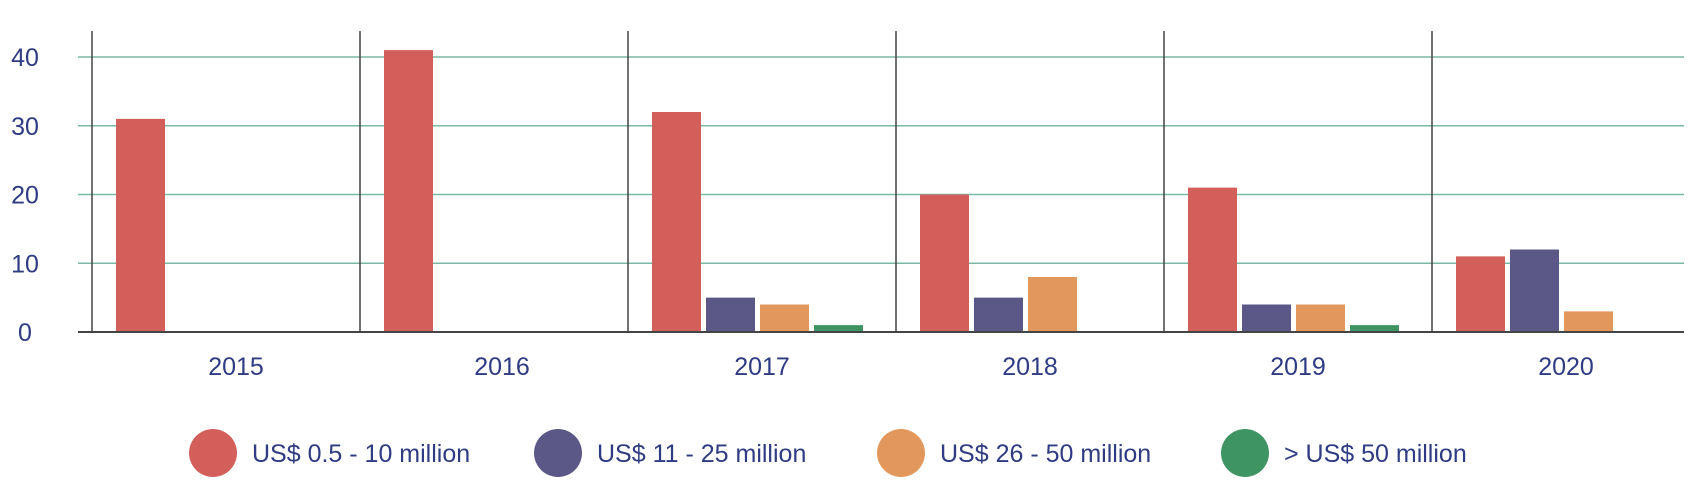 The height and width of the screenshot is (486, 1694). What do you see at coordinates (25, 333) in the screenshot?
I see `y-tick-label: 0` at bounding box center [25, 333].